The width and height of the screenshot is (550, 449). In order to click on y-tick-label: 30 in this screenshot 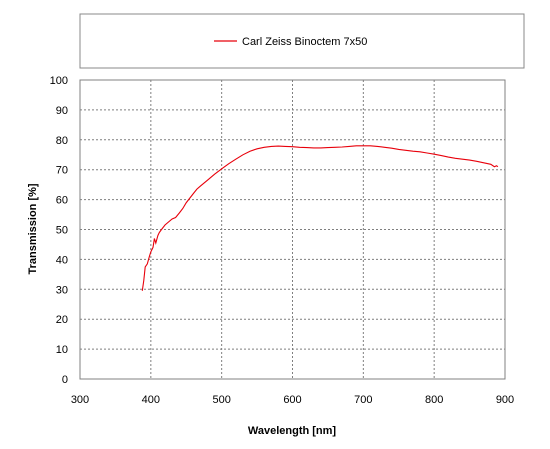, I will do `click(62, 290)`.